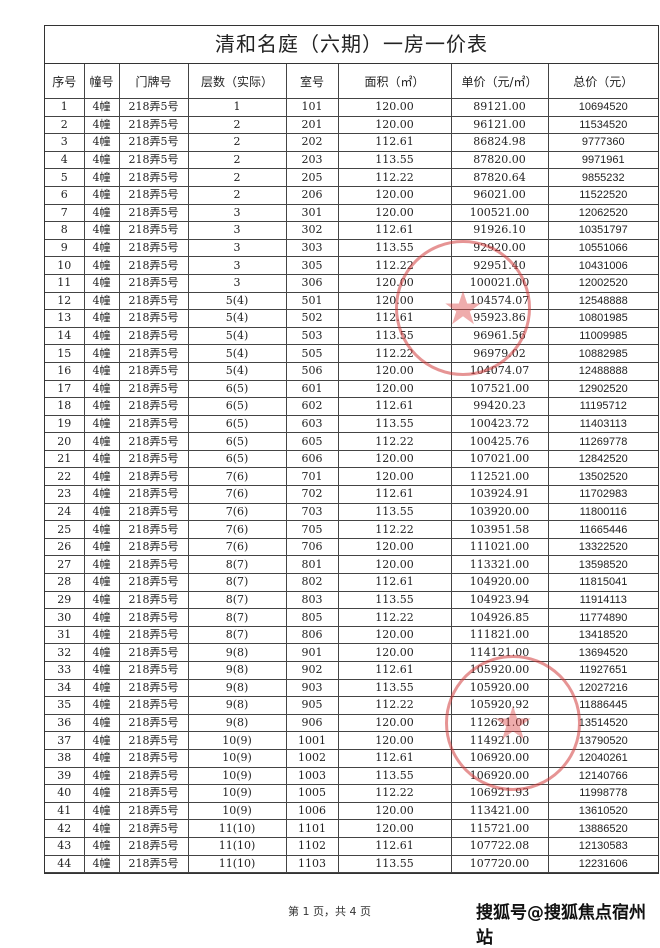  Describe the element at coordinates (237, 107) in the screenshot. I see `cell-floor: 1` at that location.